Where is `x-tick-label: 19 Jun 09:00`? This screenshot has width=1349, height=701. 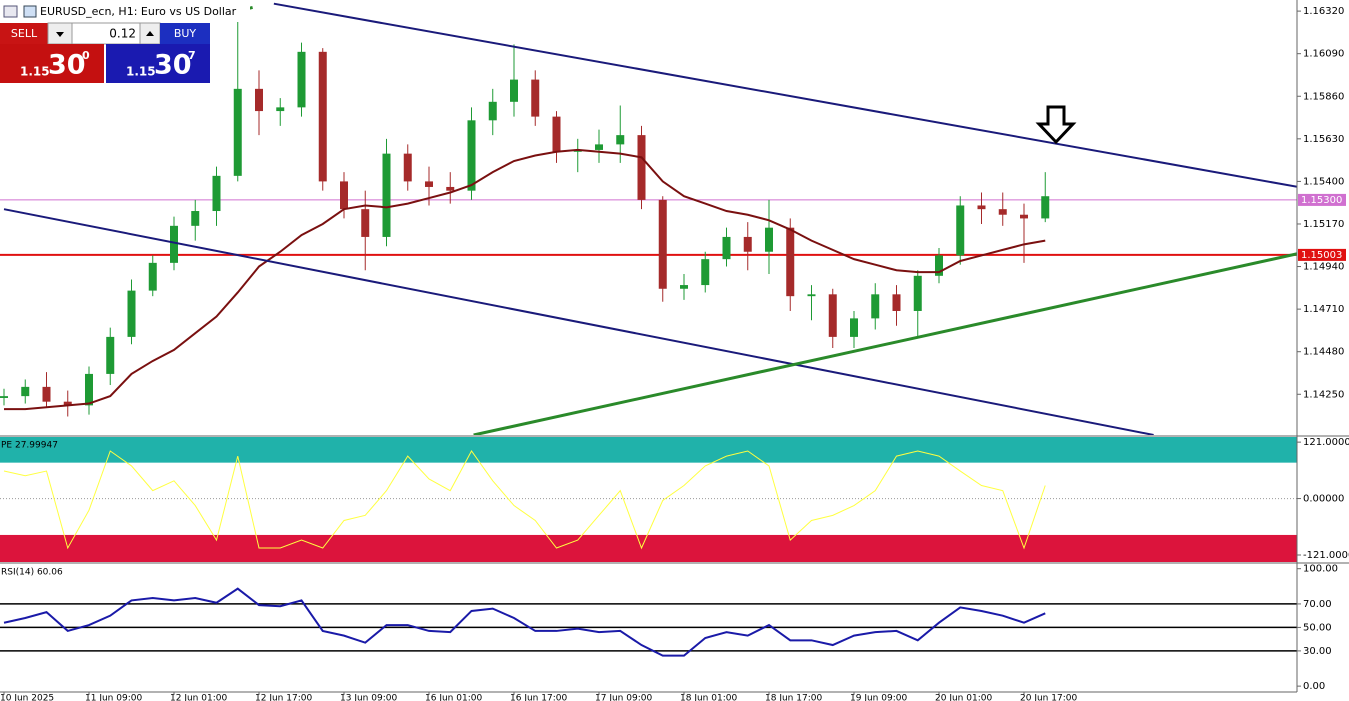
x-tick-label: 19 Jun 09:00 is located at coordinates (878, 697).